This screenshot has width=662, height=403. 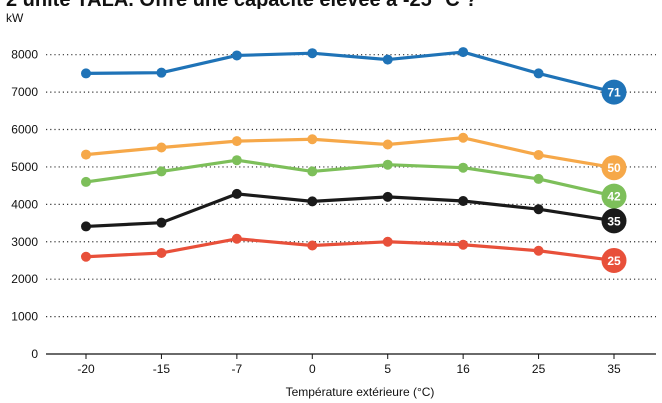 I want to click on end-badge: 35, so click(x=614, y=221).